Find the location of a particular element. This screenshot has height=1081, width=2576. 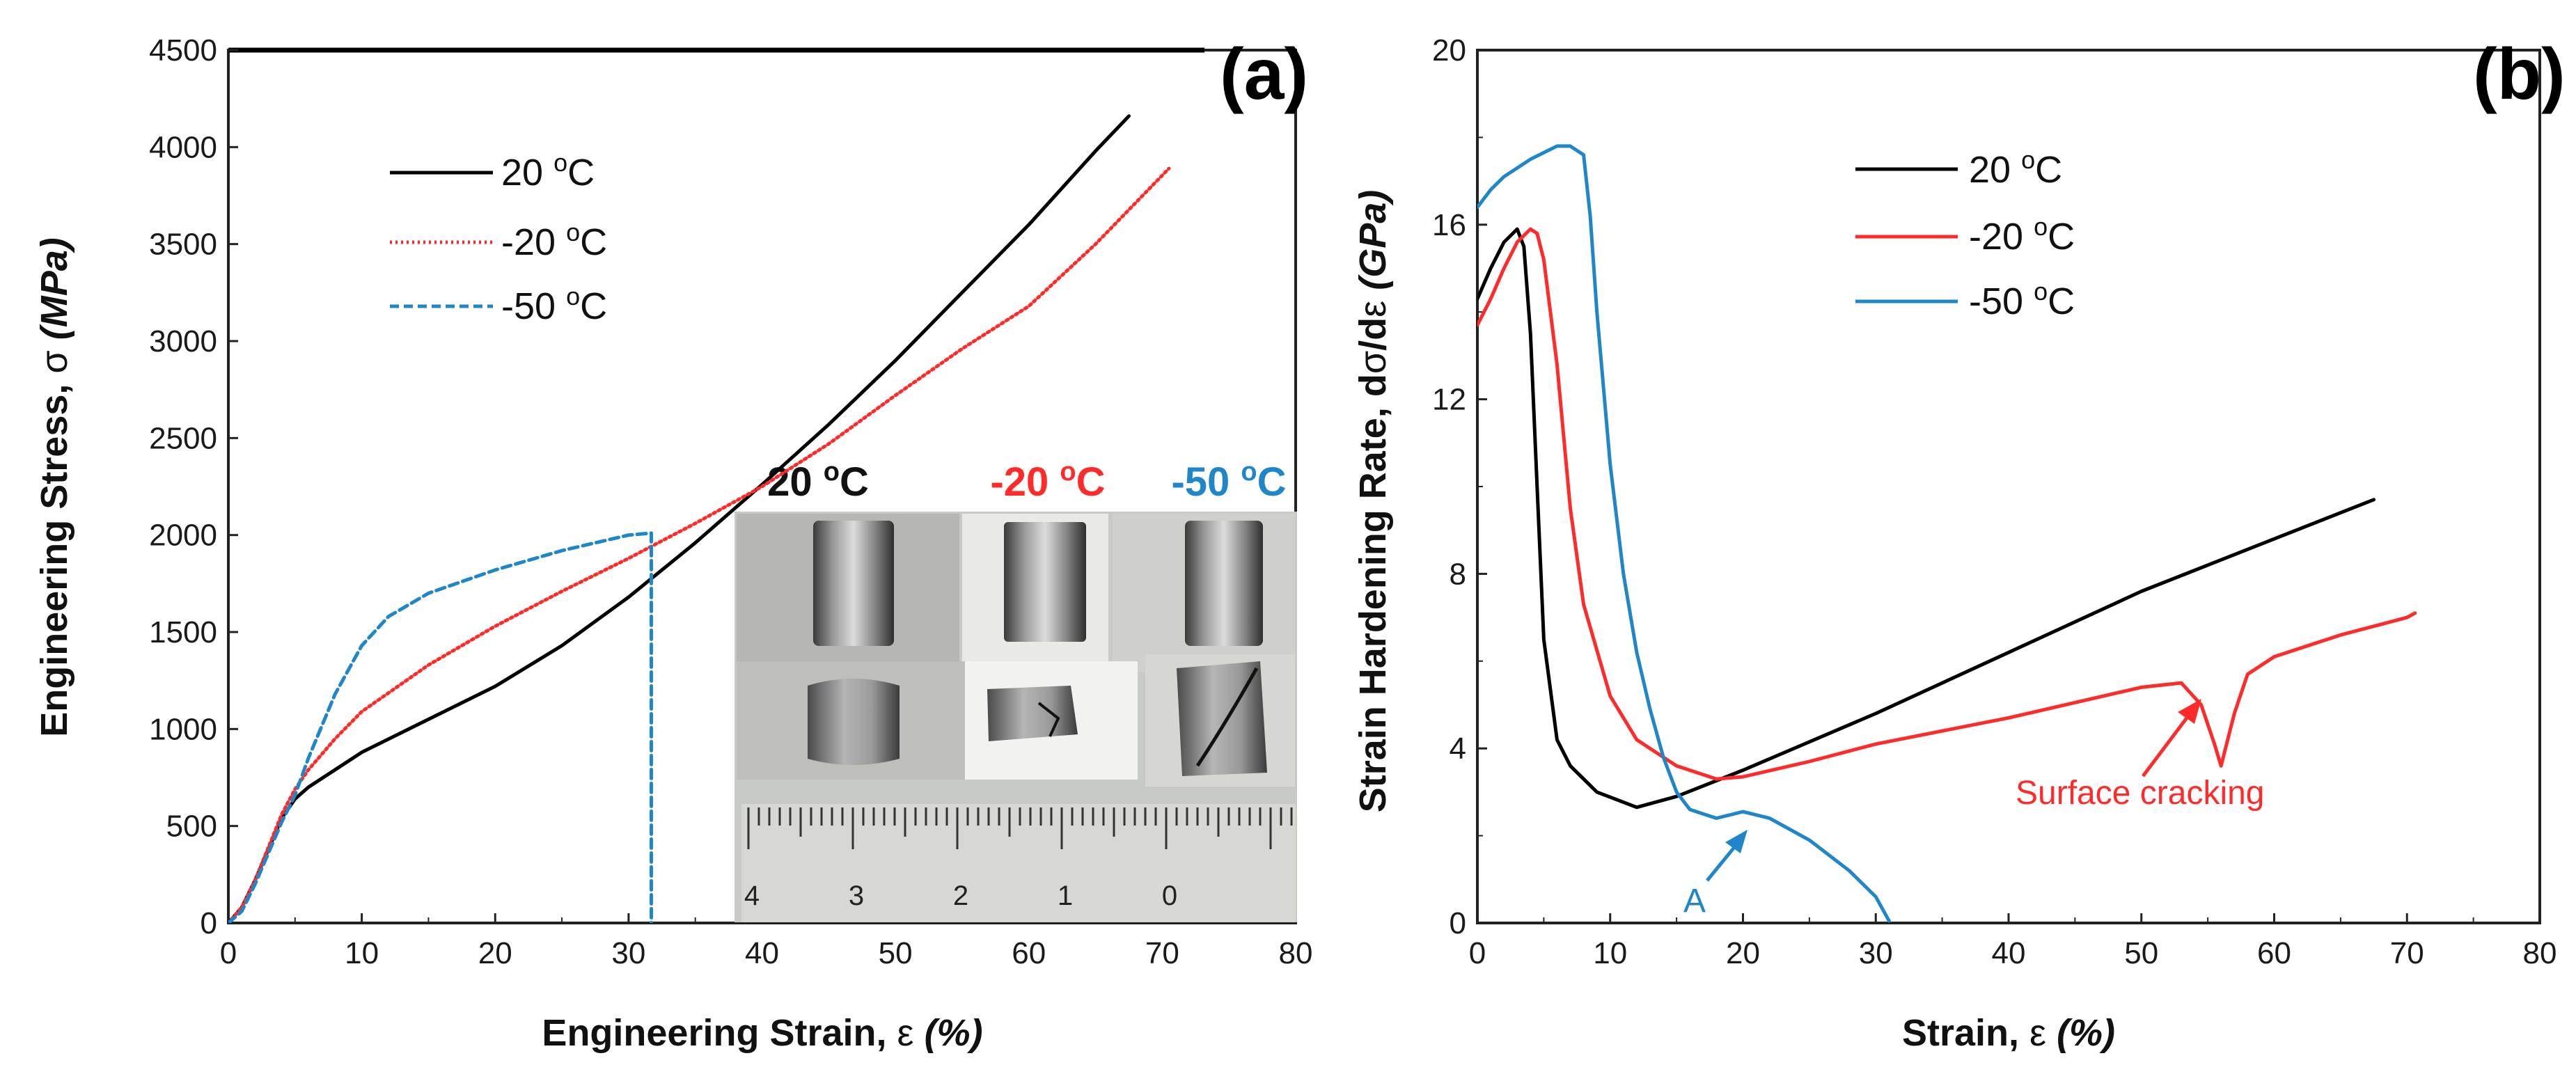

x-tick-label-a: 0 is located at coordinates (228, 953).